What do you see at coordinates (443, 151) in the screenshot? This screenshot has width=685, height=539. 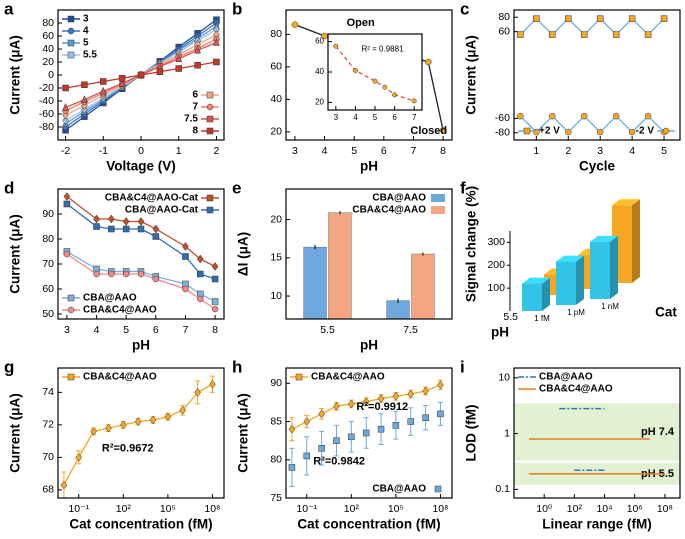 I see `x-tick-label: 8` at bounding box center [443, 151].